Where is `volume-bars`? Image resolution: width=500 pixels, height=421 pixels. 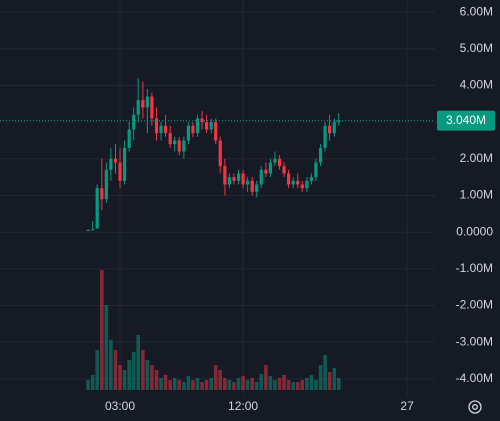 volume-bars is located at coordinates (213, 330).